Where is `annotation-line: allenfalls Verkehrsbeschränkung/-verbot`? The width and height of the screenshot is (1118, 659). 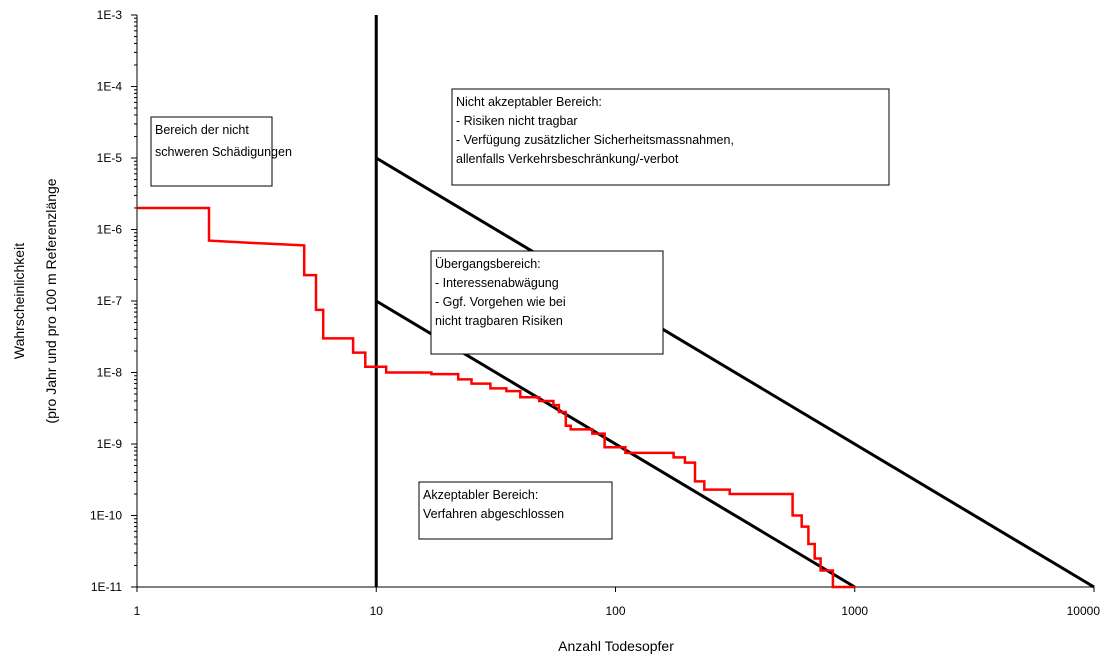
annotation-line: allenfalls Verkehrsbeschränkung/-verbot is located at coordinates (567, 159).